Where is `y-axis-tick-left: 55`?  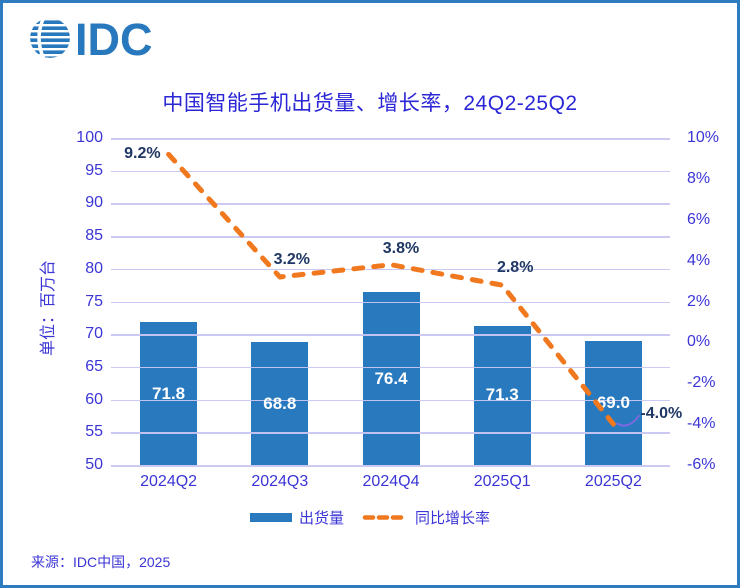 y-axis-tick-left: 55 is located at coordinates (94, 432).